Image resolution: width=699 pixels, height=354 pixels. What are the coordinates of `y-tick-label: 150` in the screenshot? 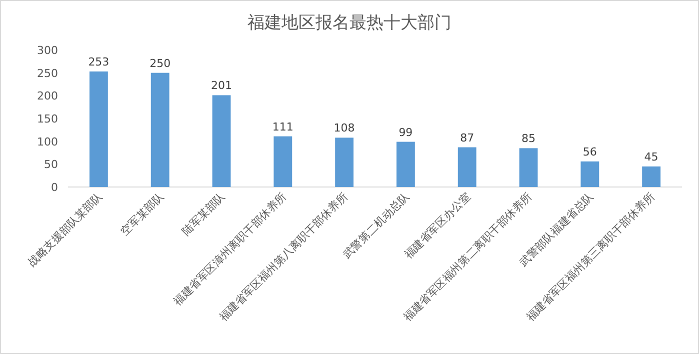 It's located at (47, 119).